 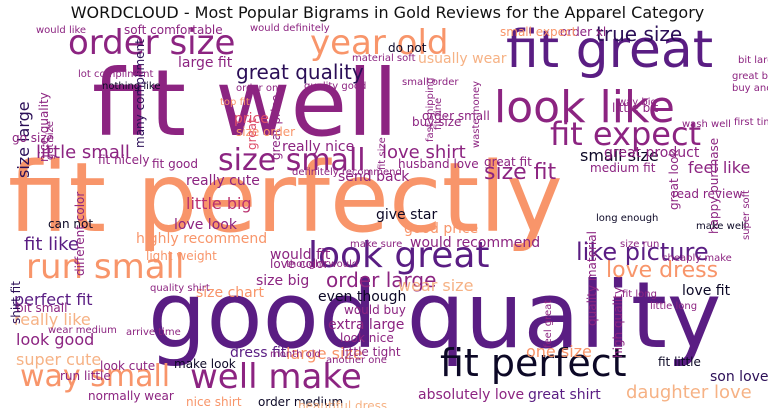 What do you see at coordinates (750, 88) in the screenshot?
I see `cloud-word: buy another` at bounding box center [750, 88].